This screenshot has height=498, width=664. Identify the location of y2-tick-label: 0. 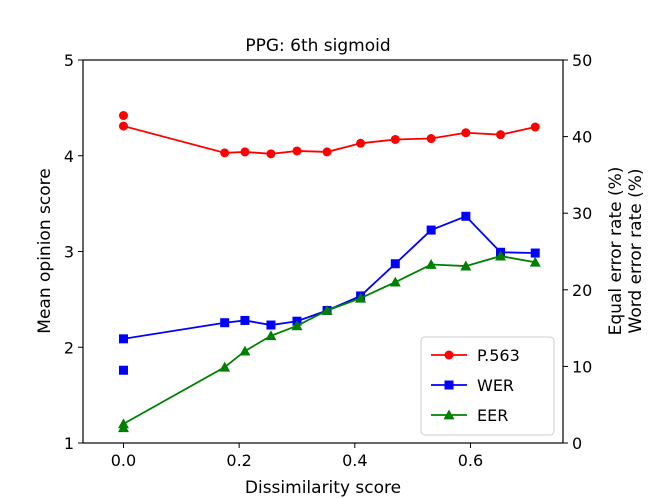
(577, 443).